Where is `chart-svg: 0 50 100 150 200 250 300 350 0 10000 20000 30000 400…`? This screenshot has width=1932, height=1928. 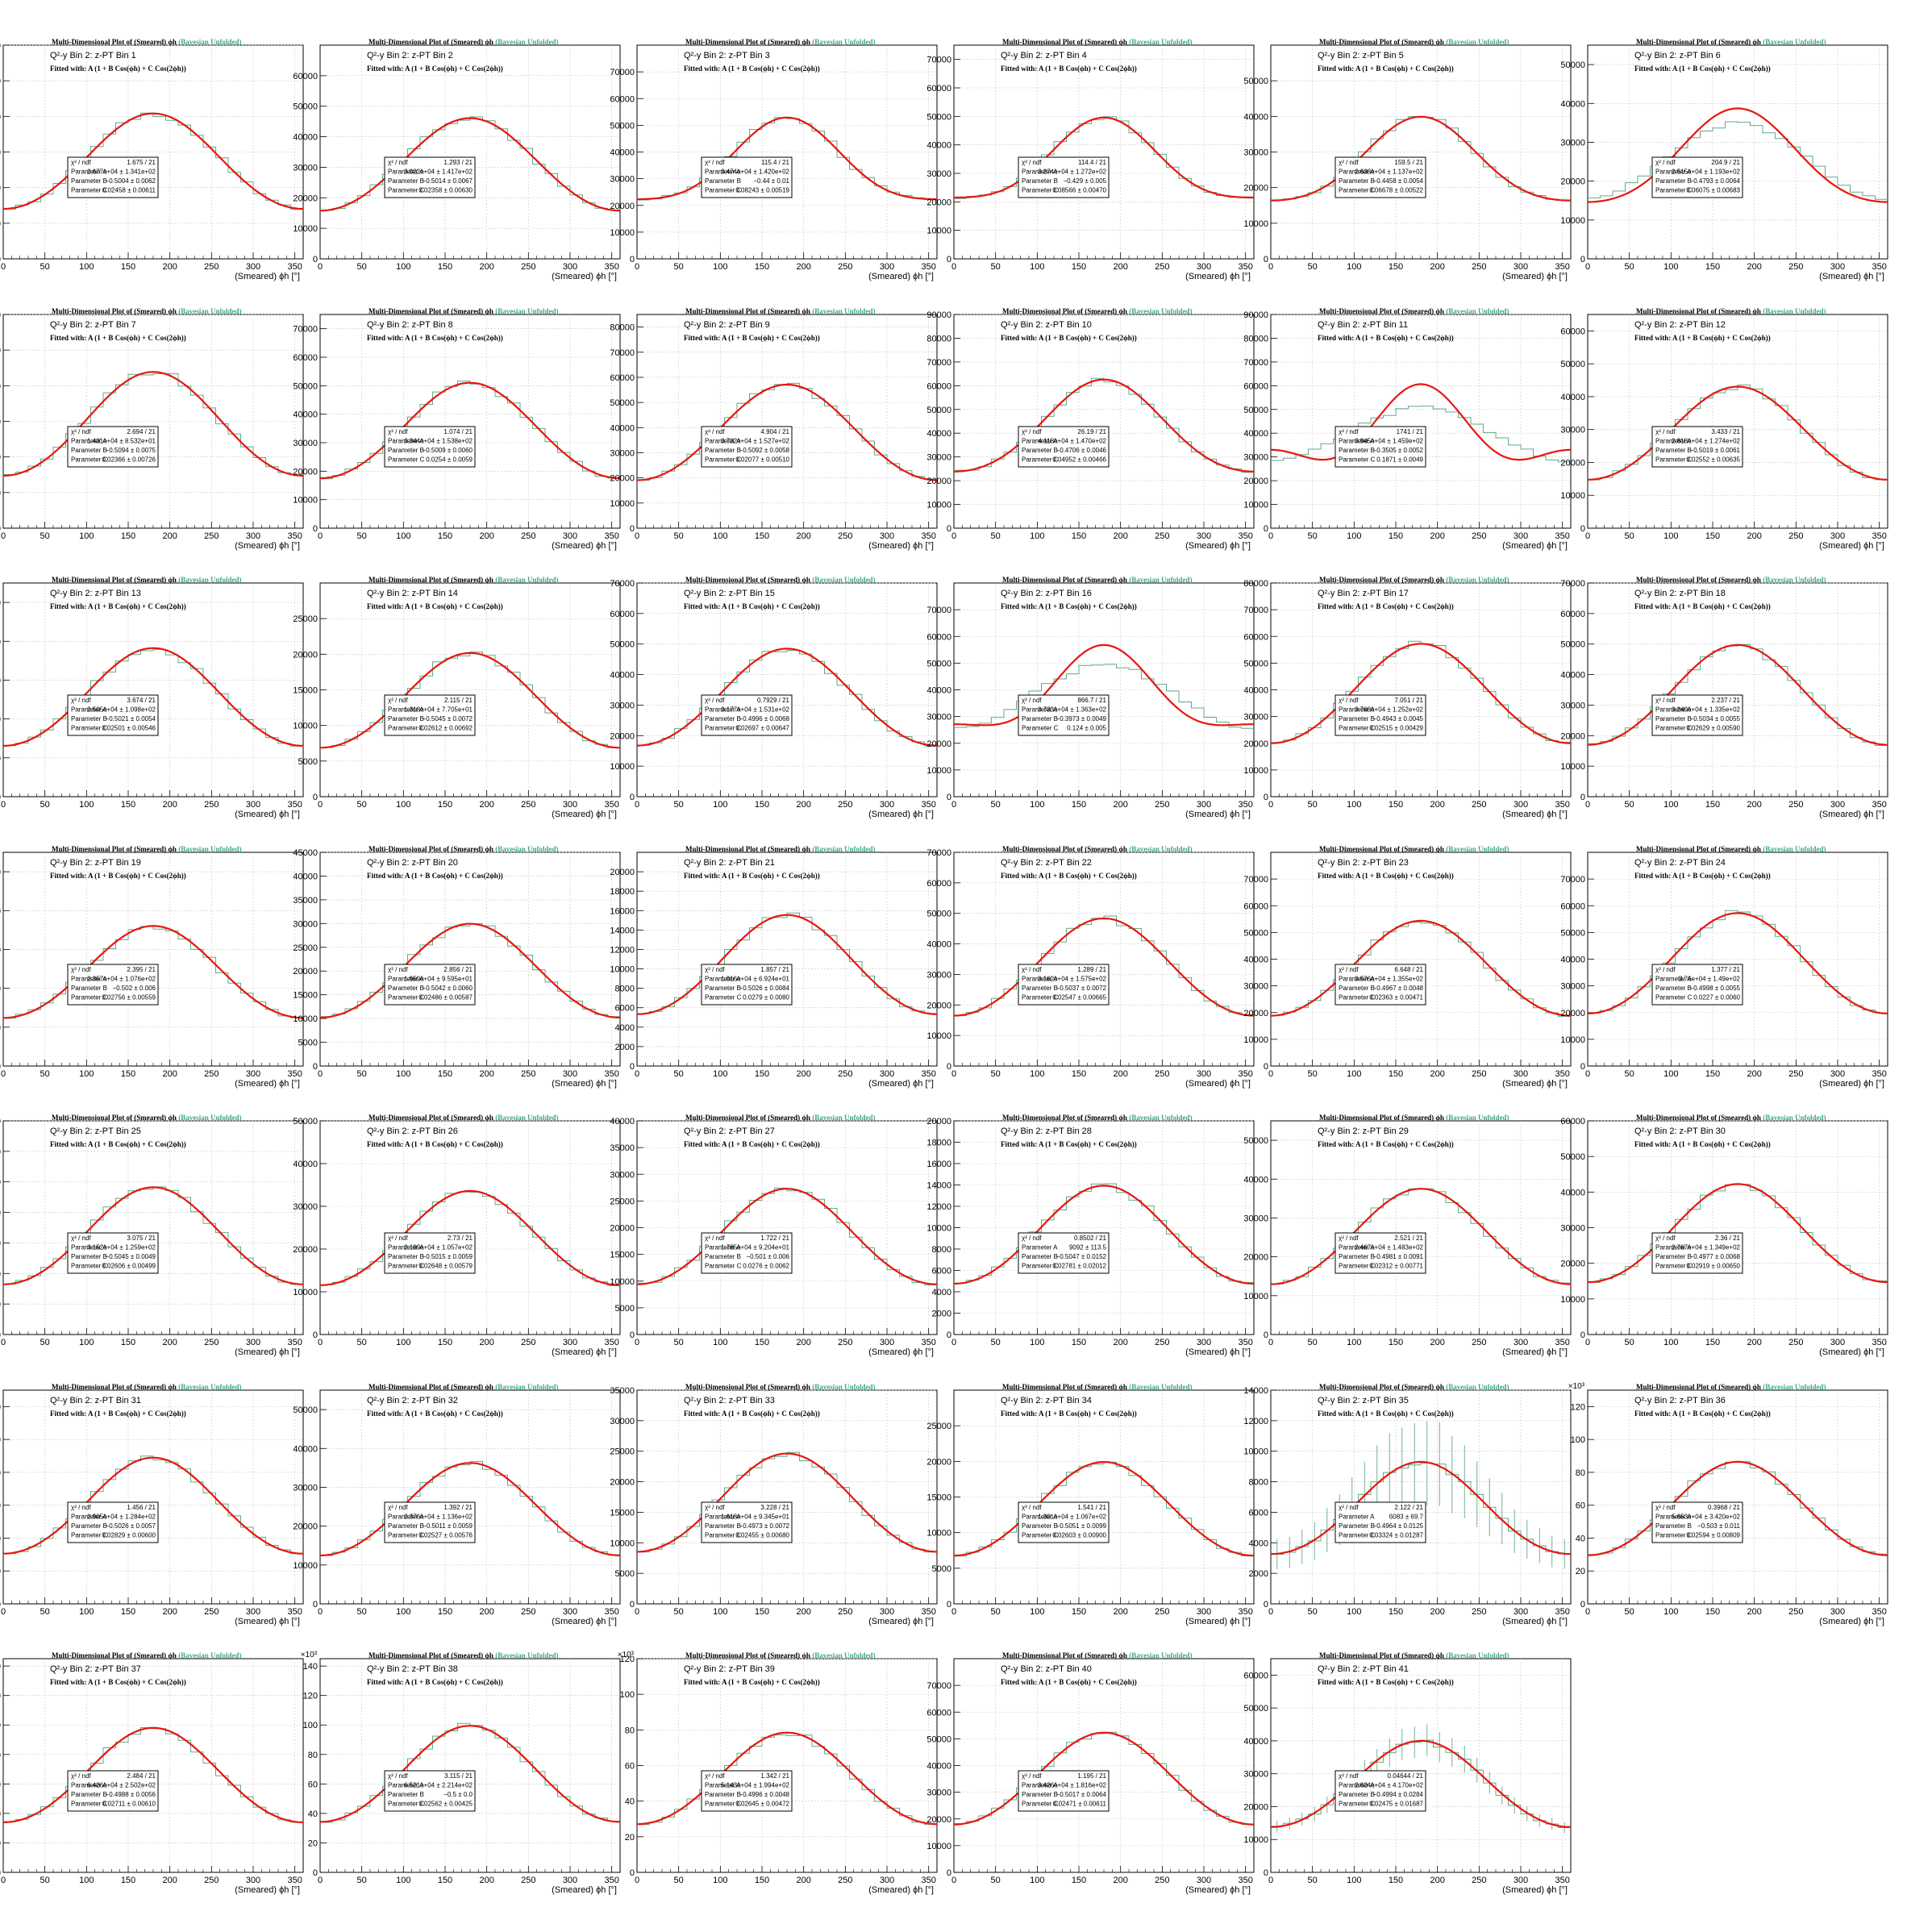 chart-svg: 0 50 100 150 200 250 300 350 0 10000 20000 30000 400… is located at coordinates (1408, 159).